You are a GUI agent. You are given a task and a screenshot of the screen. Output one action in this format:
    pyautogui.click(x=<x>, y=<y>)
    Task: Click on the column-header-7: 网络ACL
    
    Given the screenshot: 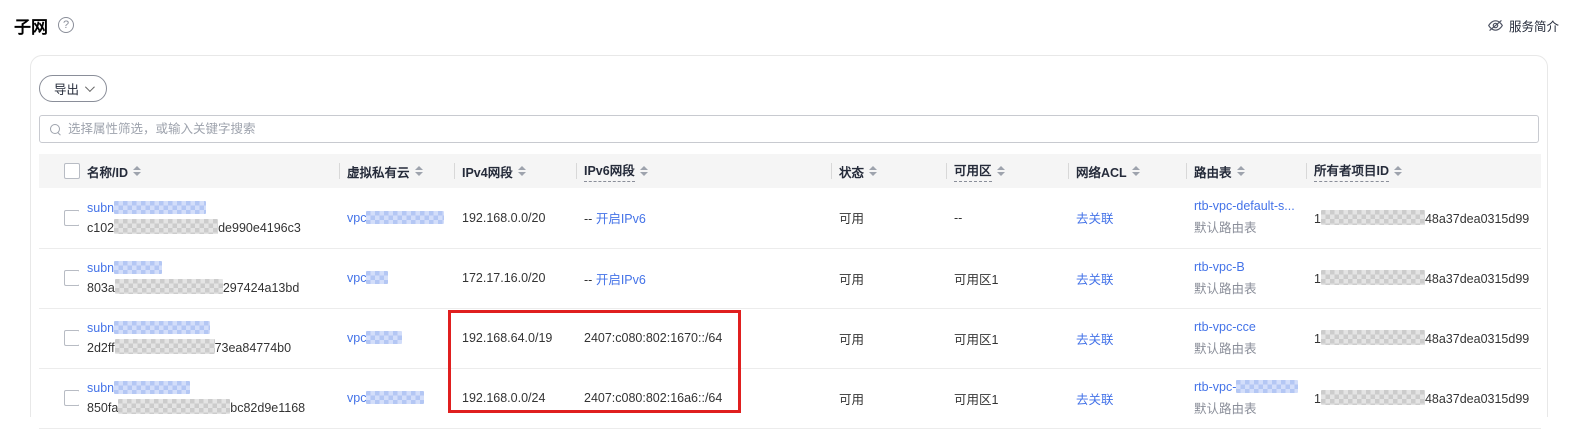 What is the action you would take?
    pyautogui.click(x=1127, y=171)
    